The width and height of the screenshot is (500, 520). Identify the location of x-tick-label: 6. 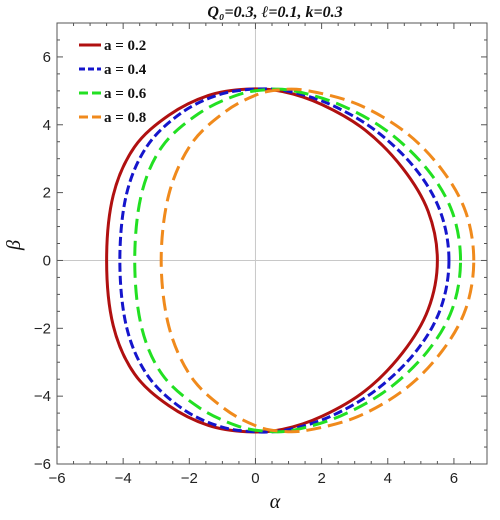
(454, 478).